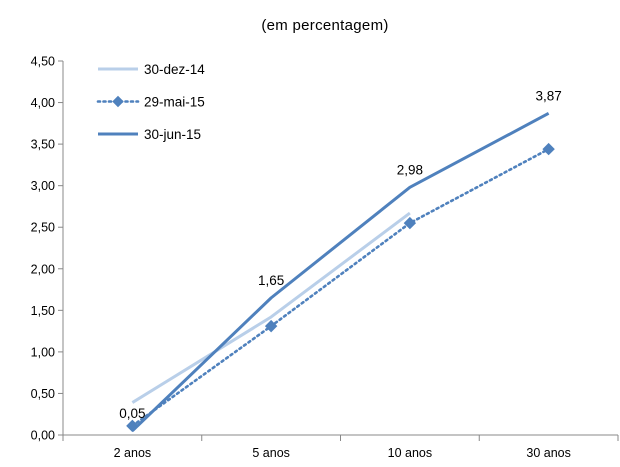 The height and width of the screenshot is (467, 620). I want to click on chart-subtitle: (em percentagem), so click(324, 25).